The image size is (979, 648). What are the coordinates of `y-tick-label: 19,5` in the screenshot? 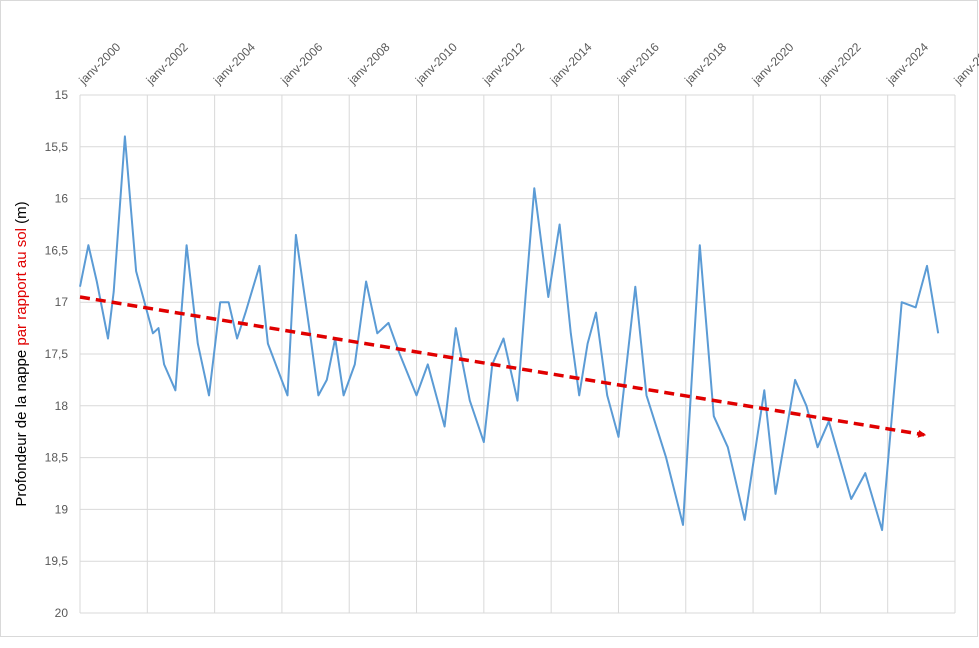 It's located at (57, 561).